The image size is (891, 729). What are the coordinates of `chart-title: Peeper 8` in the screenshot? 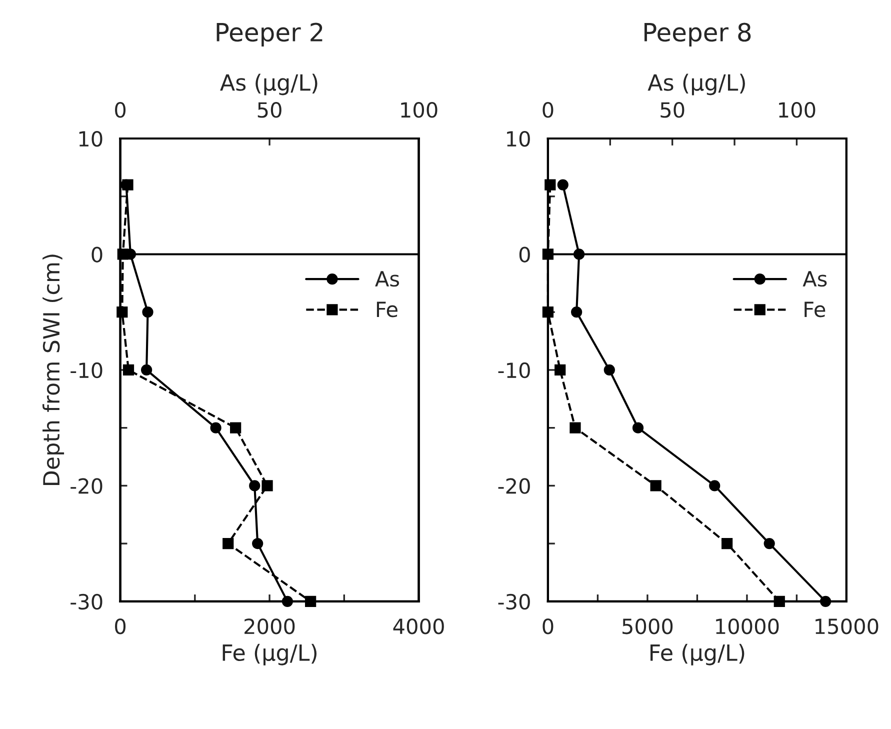 It's located at (697, 34).